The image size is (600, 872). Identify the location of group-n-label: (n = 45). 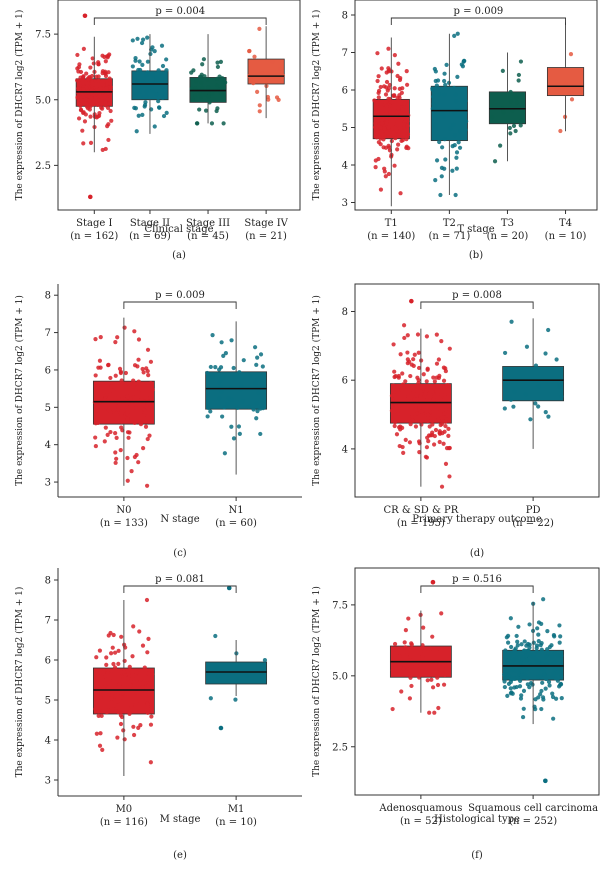
(208, 236).